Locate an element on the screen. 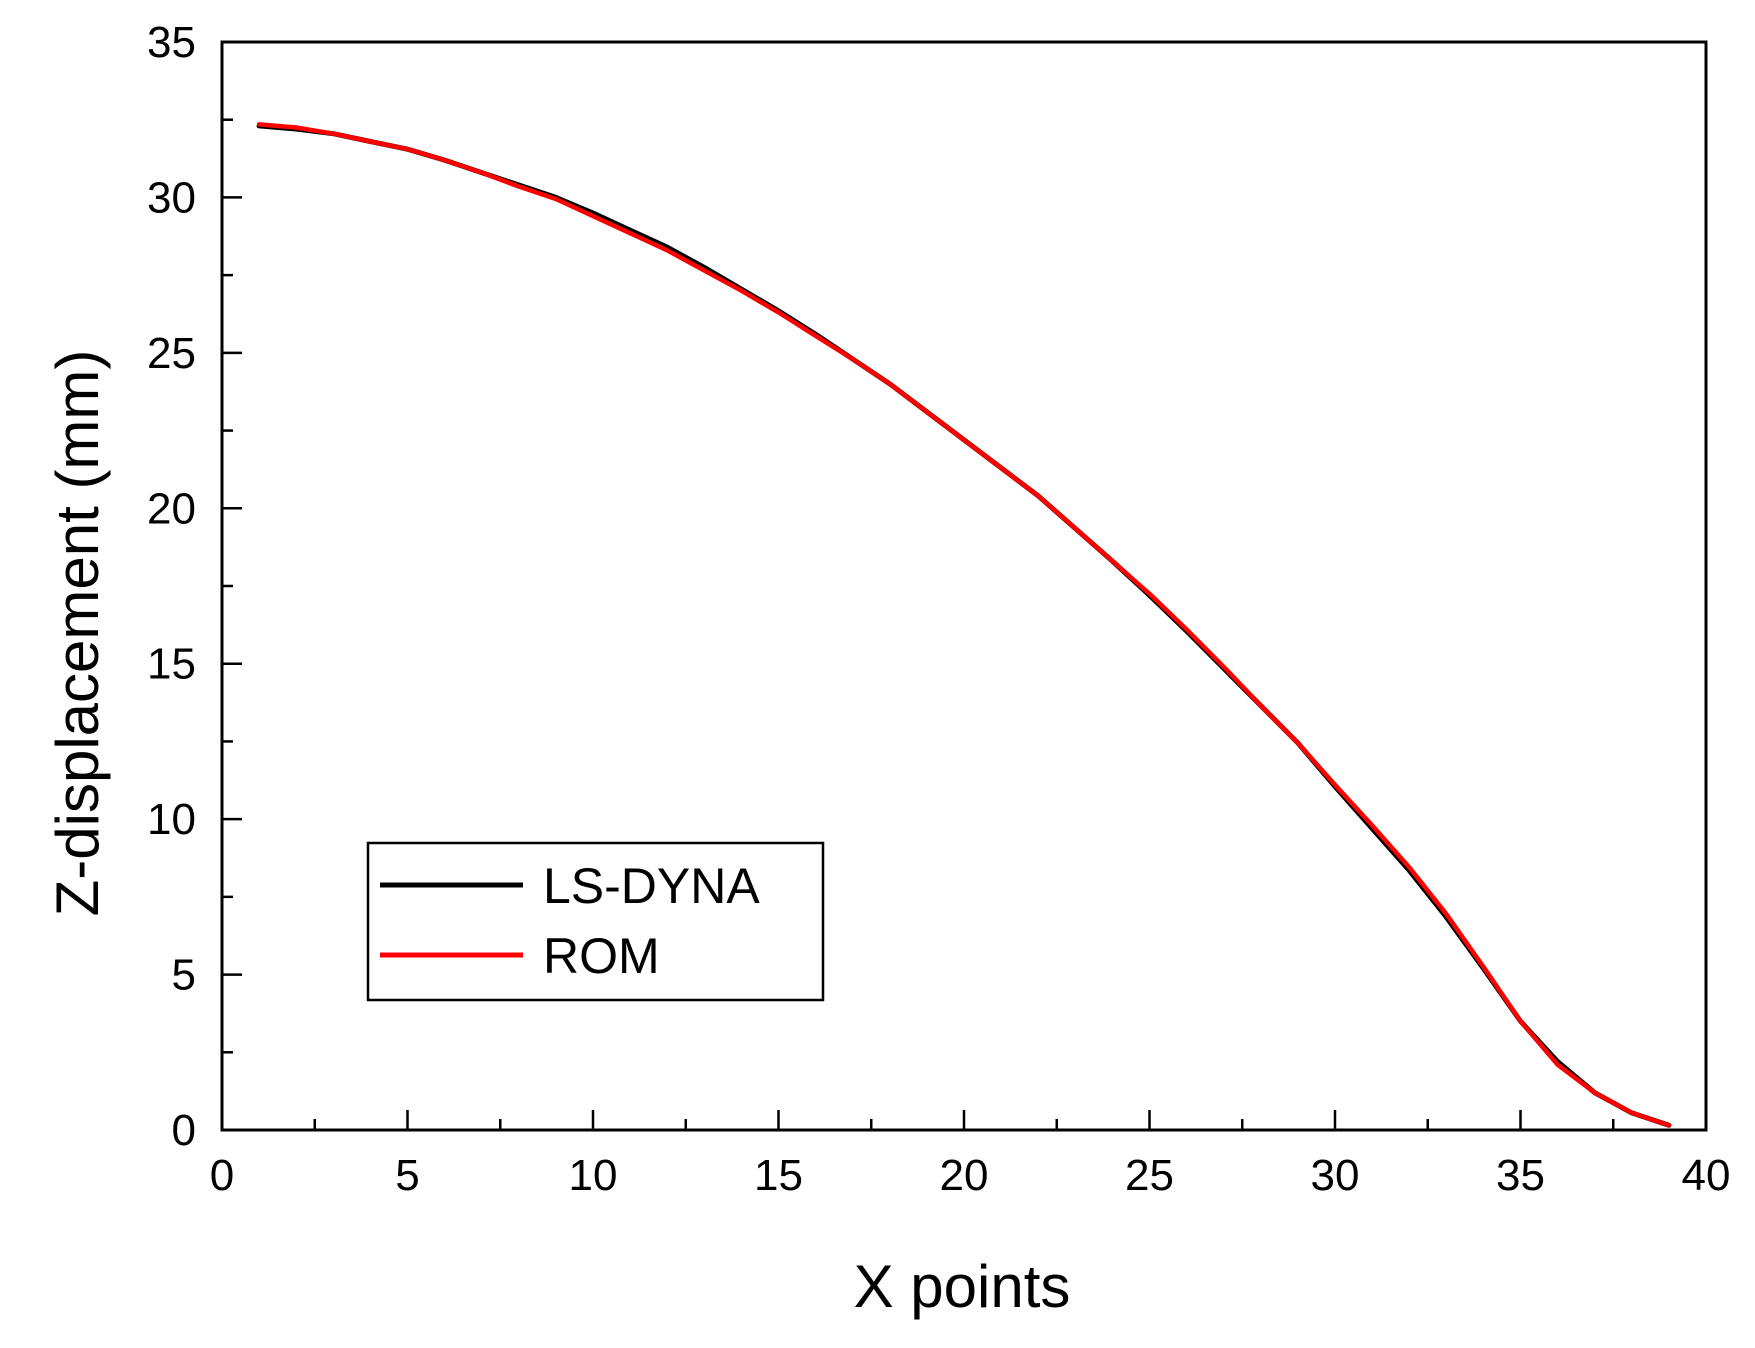  y-tick-label: 35 is located at coordinates (171, 42).